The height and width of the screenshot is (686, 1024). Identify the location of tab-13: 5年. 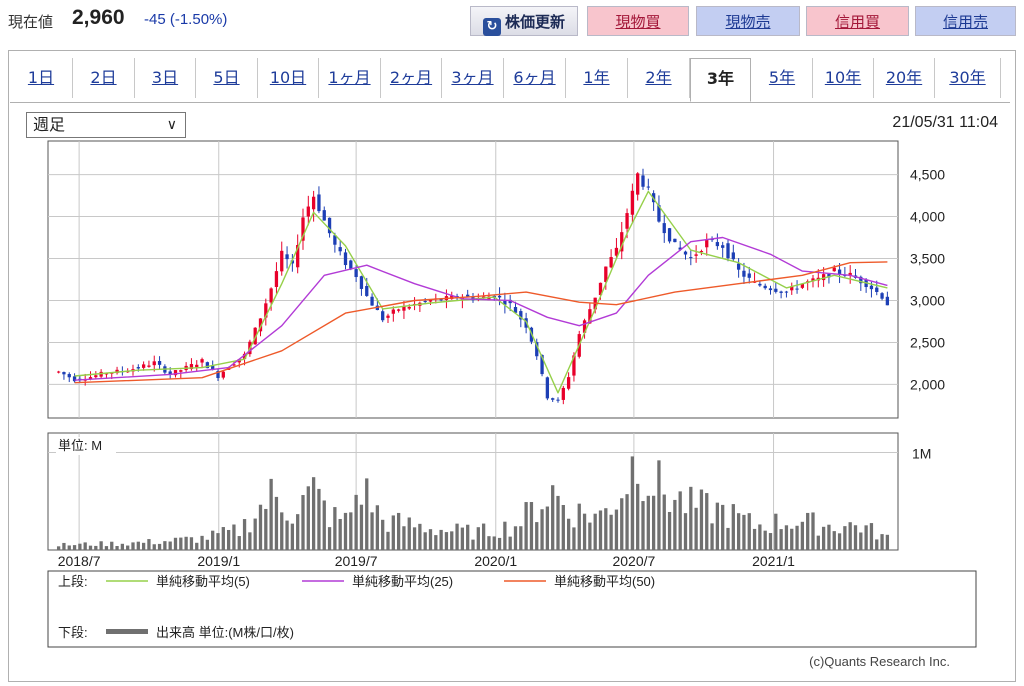
(782, 78).